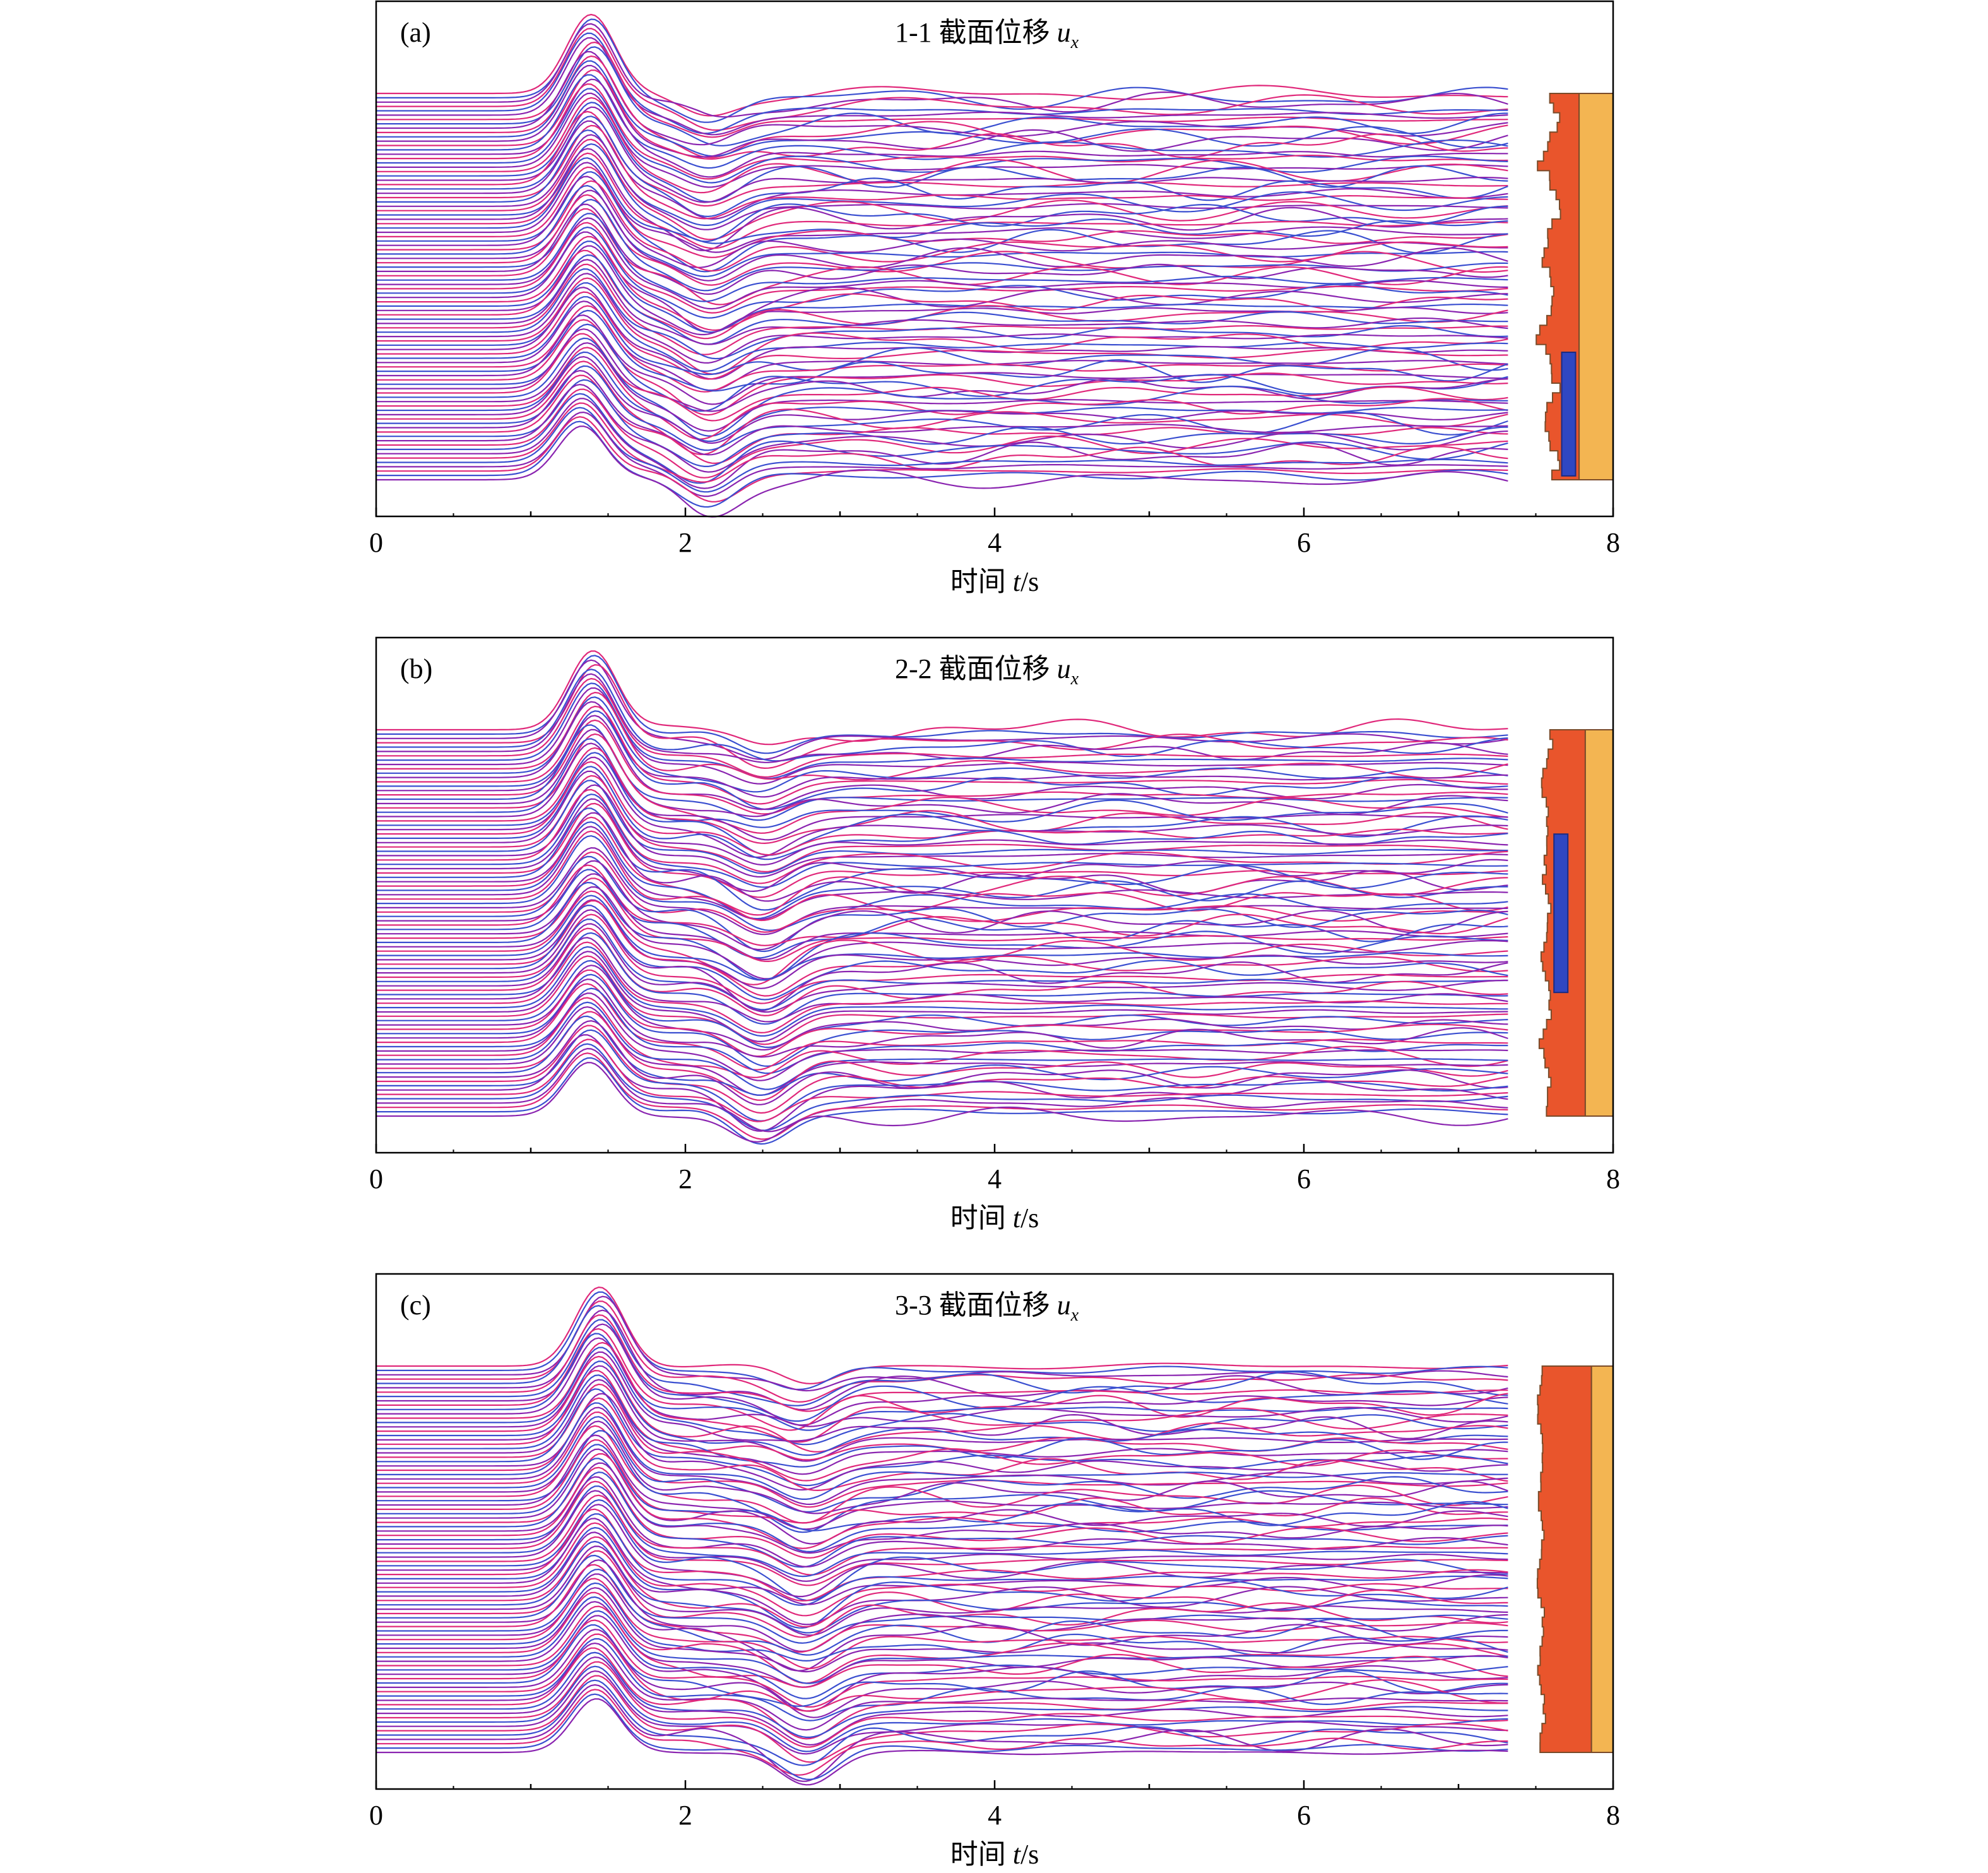 The height and width of the screenshot is (1873, 1988). I want to click on x-axis-label-text: 时间, so click(981, 1219).